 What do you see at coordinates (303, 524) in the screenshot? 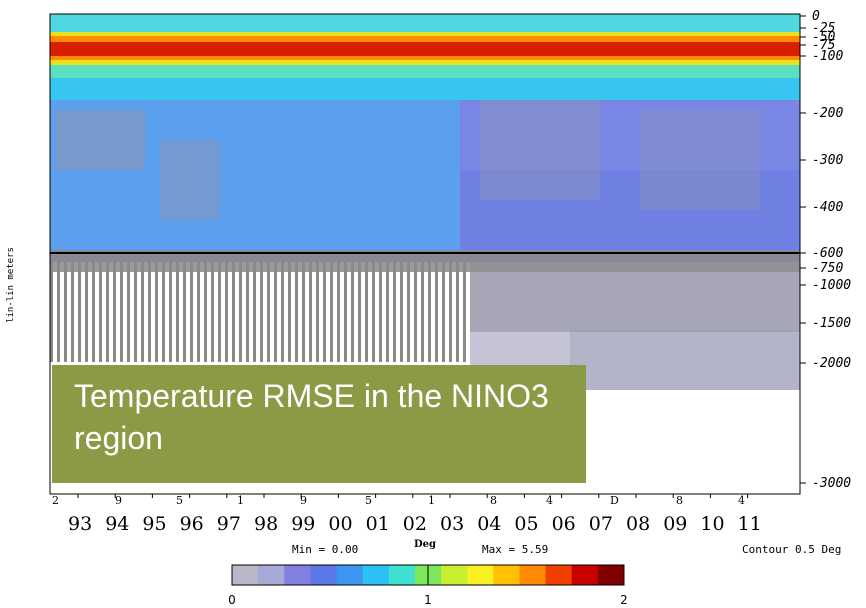
I see `x-tick-label: 99` at bounding box center [303, 524].